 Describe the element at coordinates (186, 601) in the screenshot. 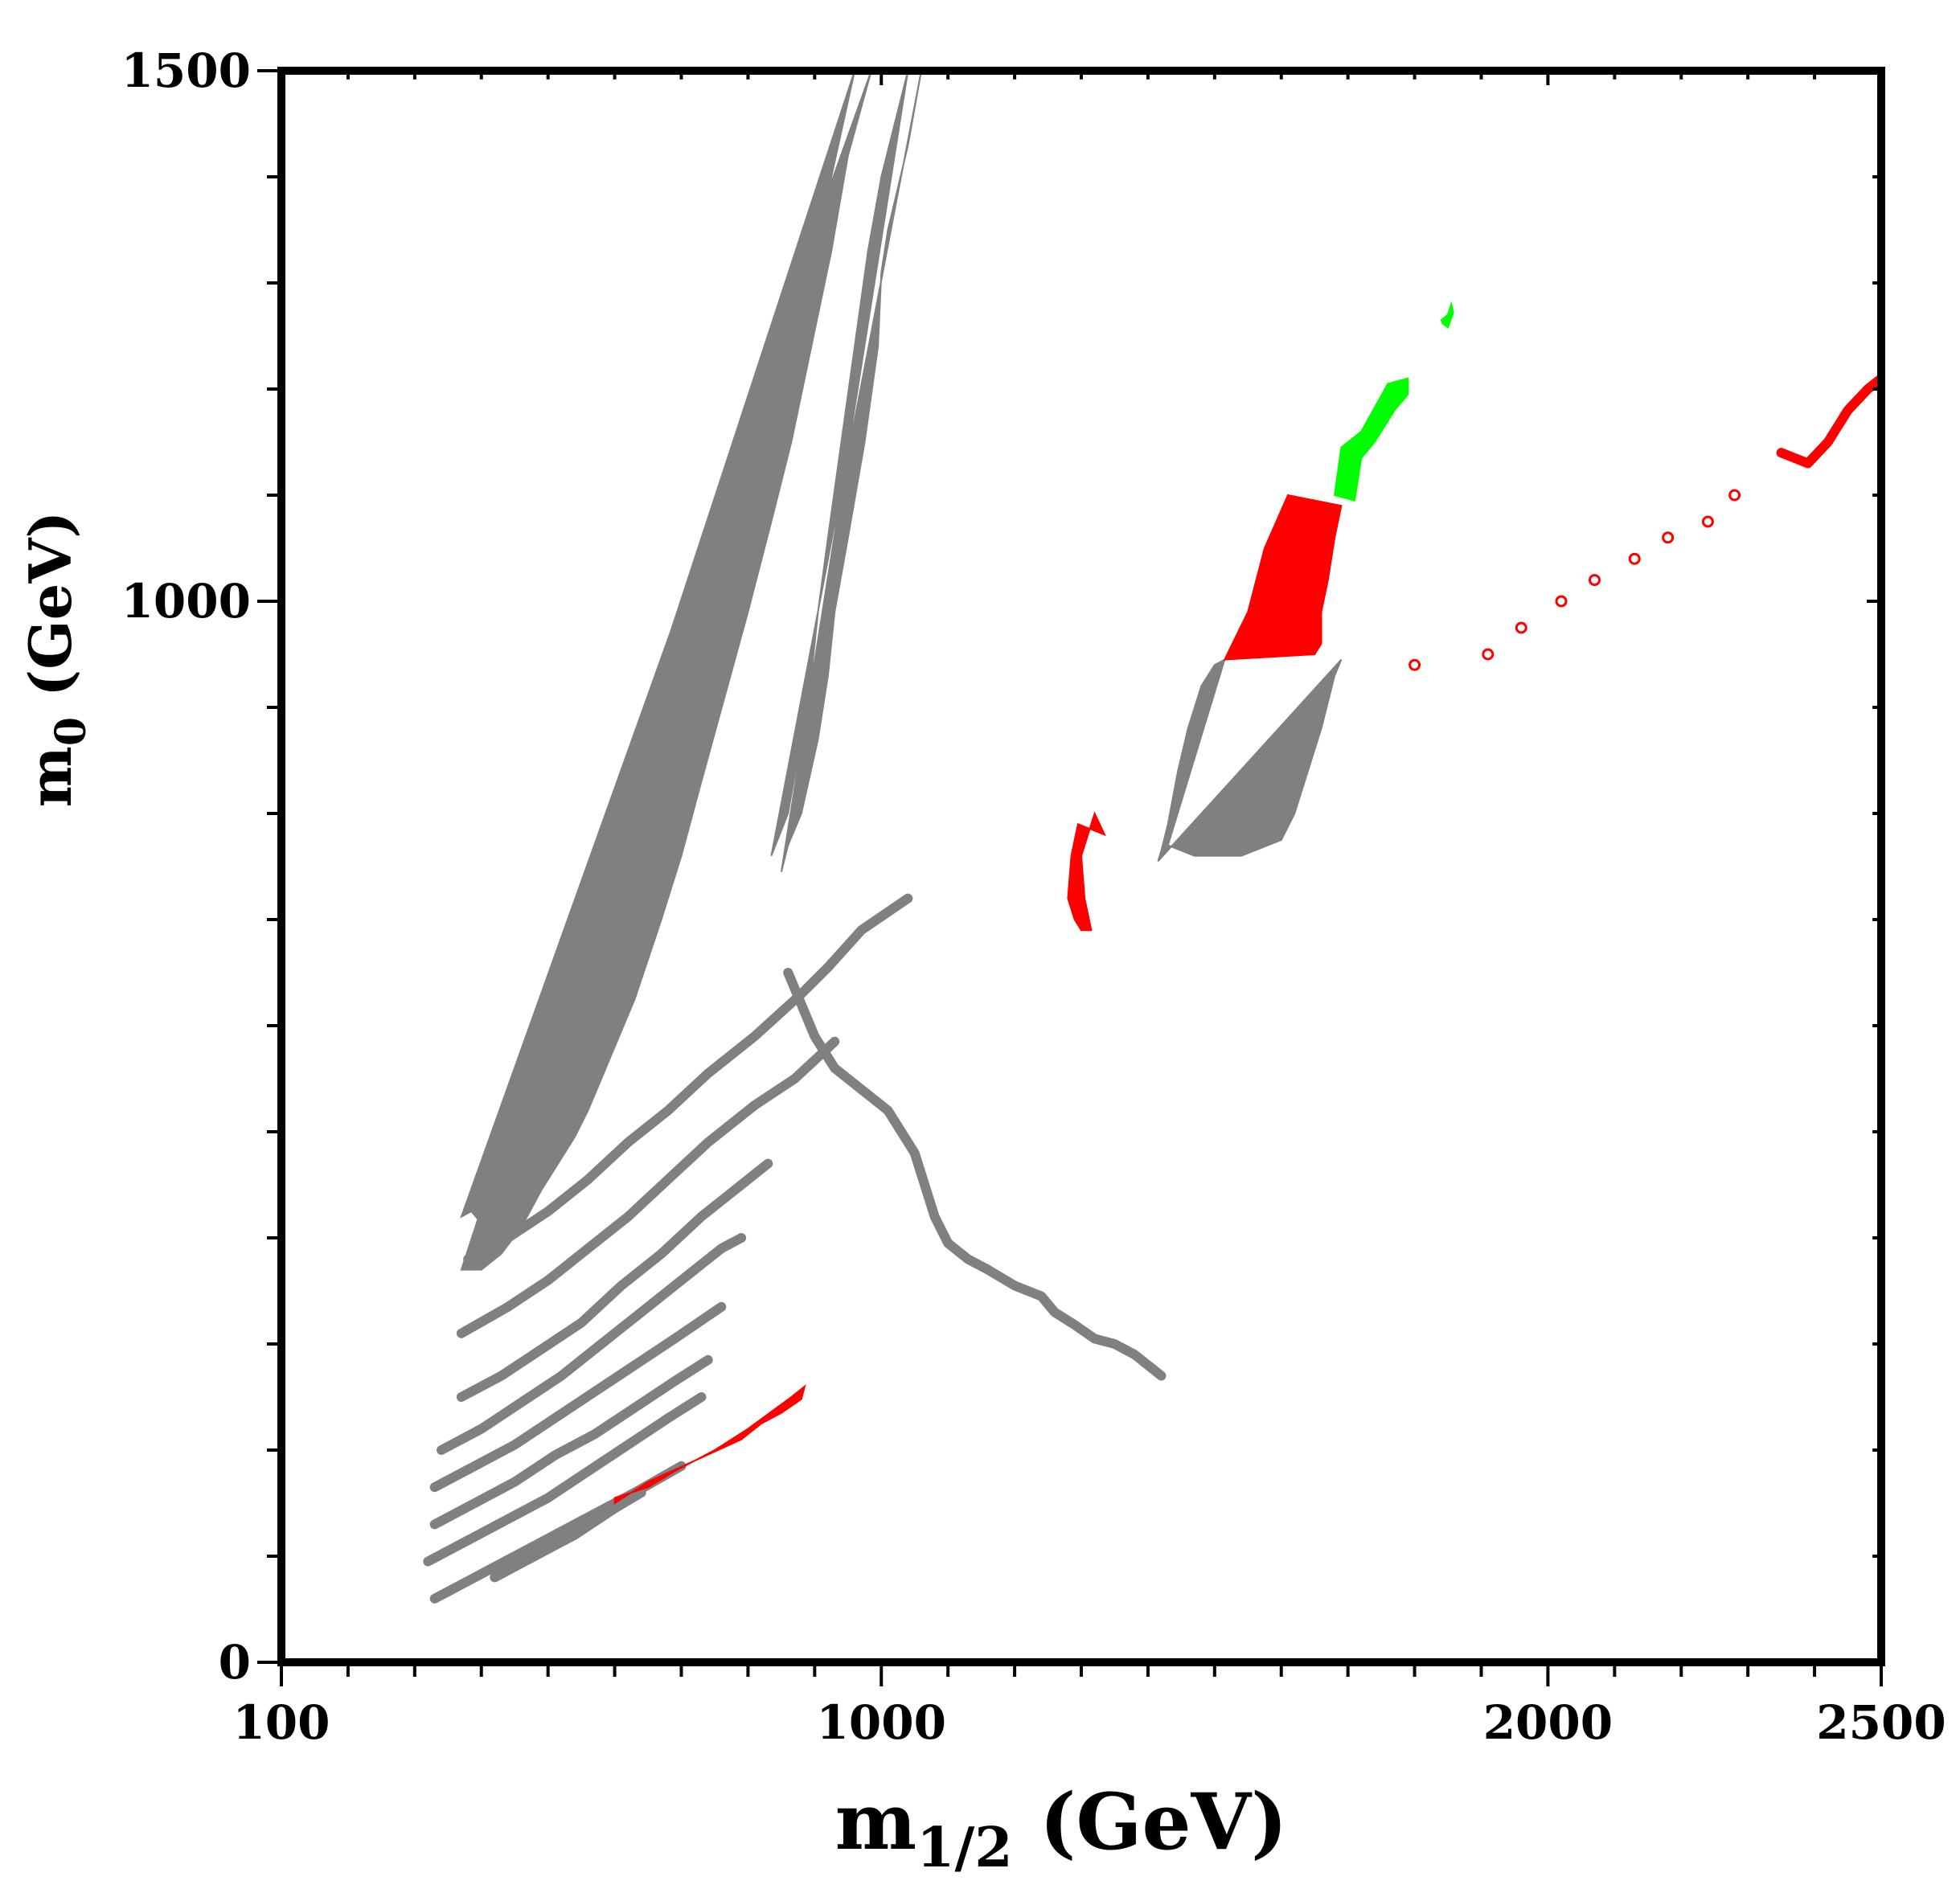

I see `y-tick-label-1000: 1000` at that location.